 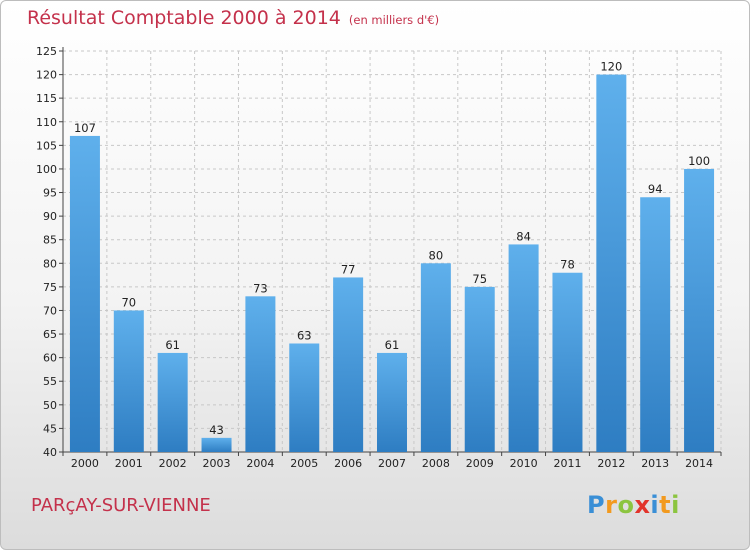 What do you see at coordinates (394, 20) in the screenshot?
I see `chart-subtitle: (en milliers d'€)` at bounding box center [394, 20].